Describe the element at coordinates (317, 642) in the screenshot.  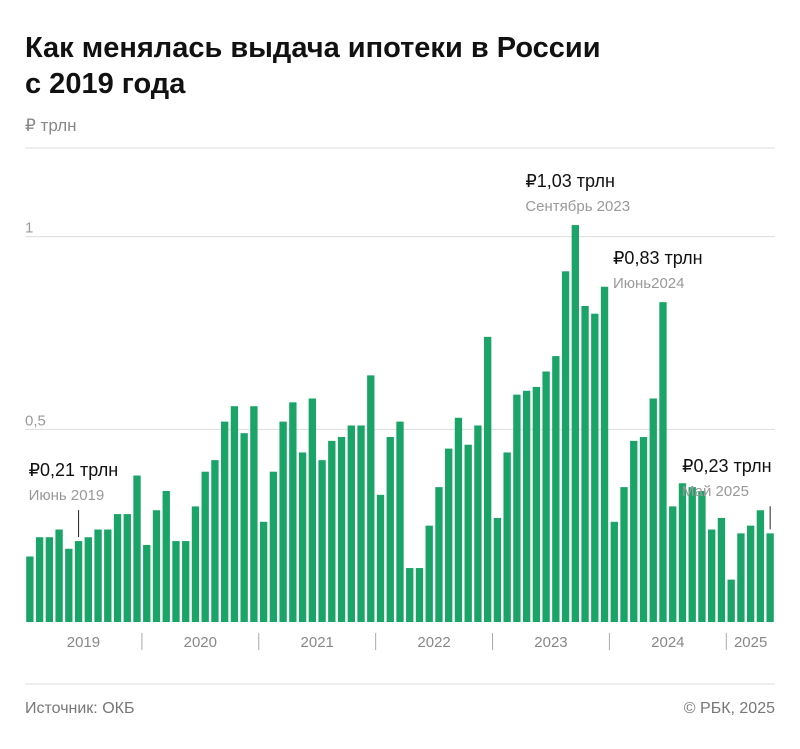
I see `x-tick-label: 2021` at that location.